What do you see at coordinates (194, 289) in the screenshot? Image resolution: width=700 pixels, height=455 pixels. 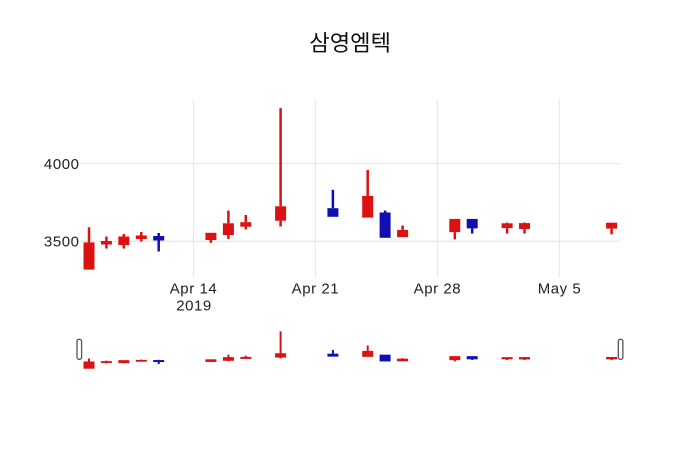 I see `svg-text: Apr 14` at bounding box center [194, 289].